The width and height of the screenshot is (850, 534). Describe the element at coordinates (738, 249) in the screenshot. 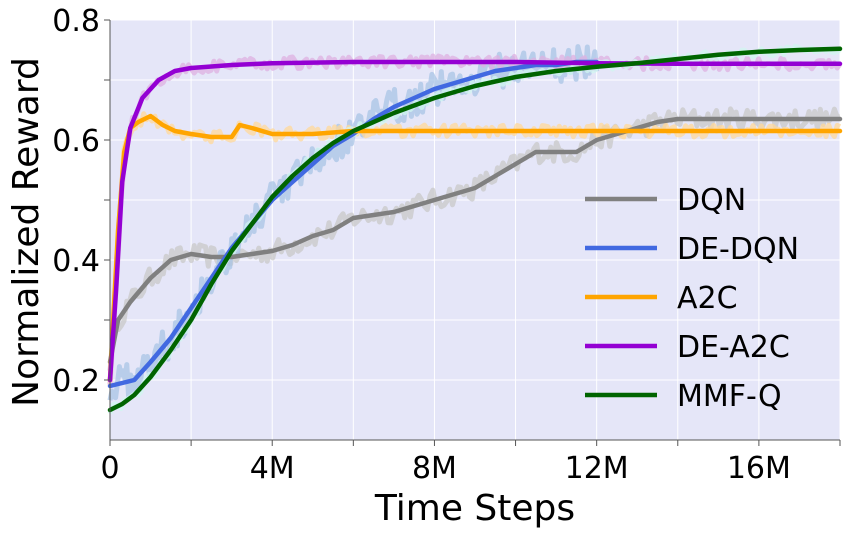

I see `legend-label-de-dqn: DE-DQN` at that location.